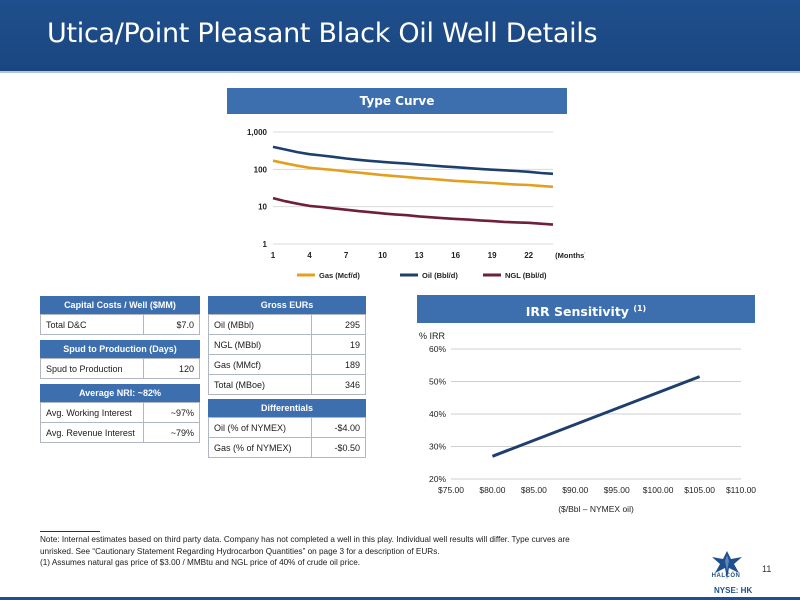 The width and height of the screenshot is (800, 600). Describe the element at coordinates (726, 576) in the screenshot. I see `company-logo-text: HALCÓN` at that location.